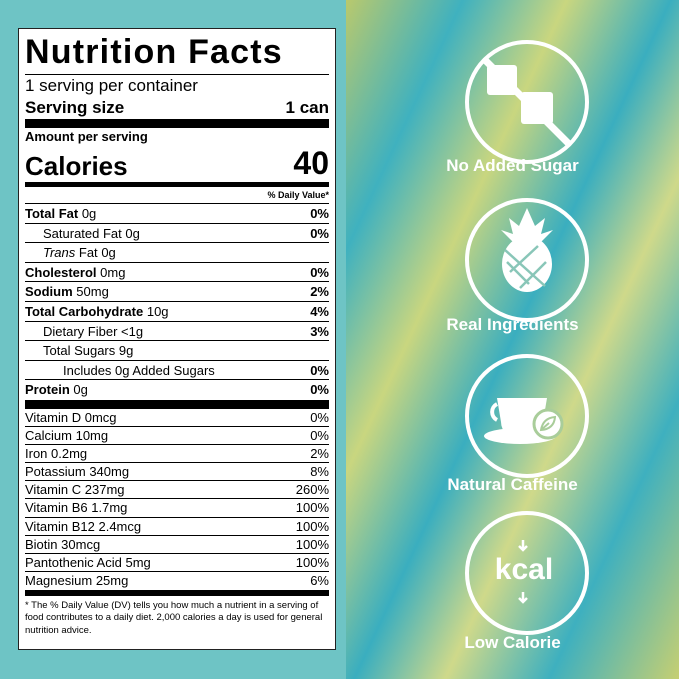 The height and width of the screenshot is (679, 679). Describe the element at coordinates (177, 390) in the screenshot. I see `nutrient-row: Protein 0g 0%` at that location.